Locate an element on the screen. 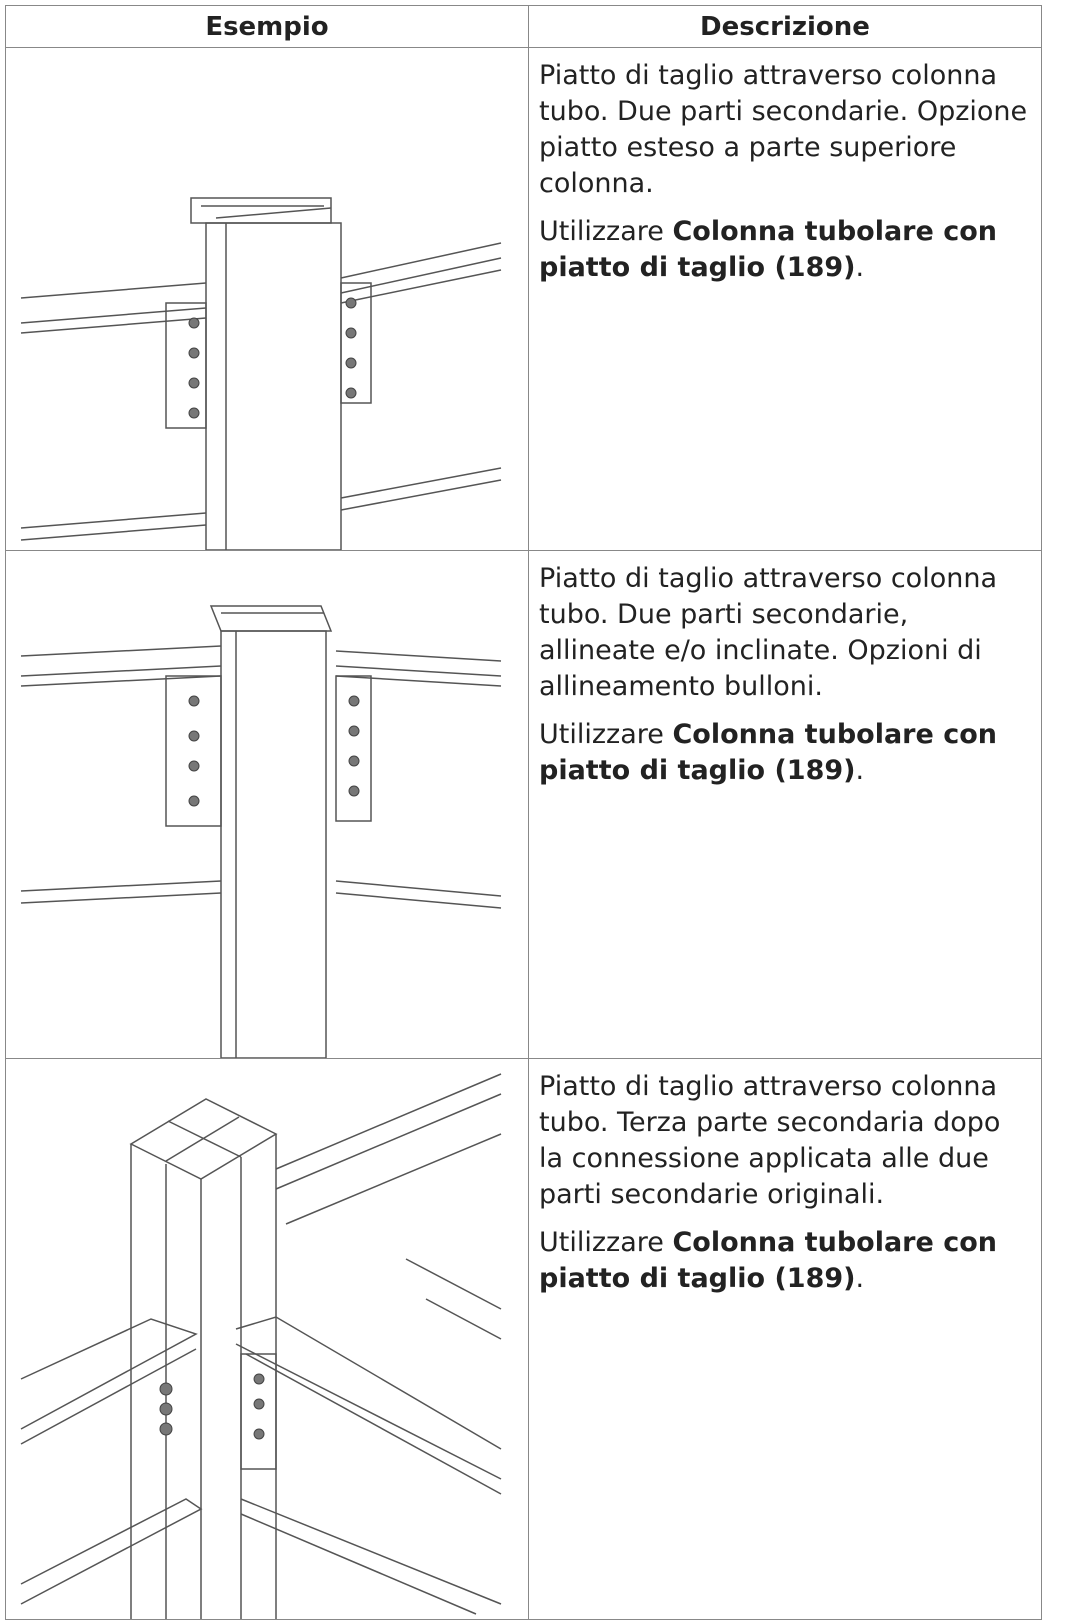  header-row: Esempio Descrizione is located at coordinates (523, 26).